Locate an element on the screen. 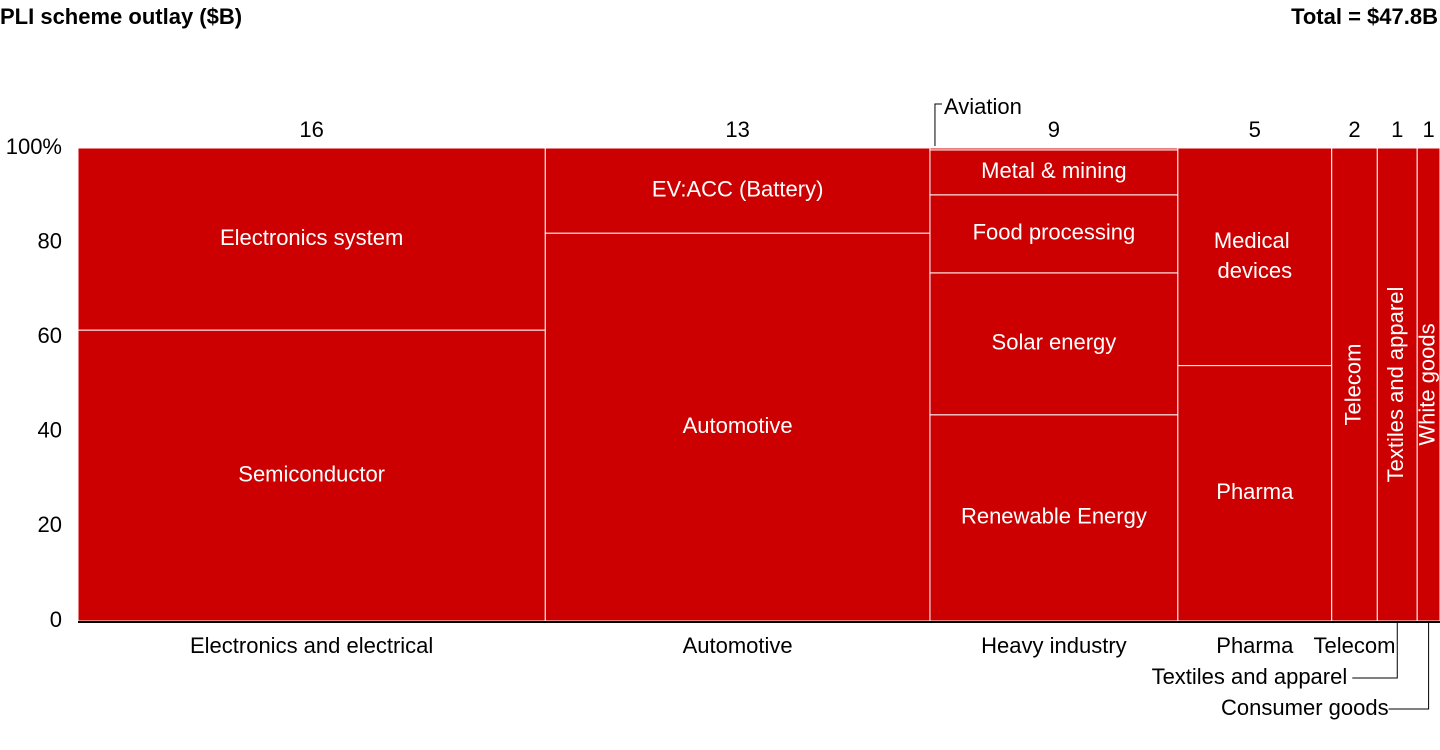  x-tick-label: Telecom is located at coordinates (1355, 645).